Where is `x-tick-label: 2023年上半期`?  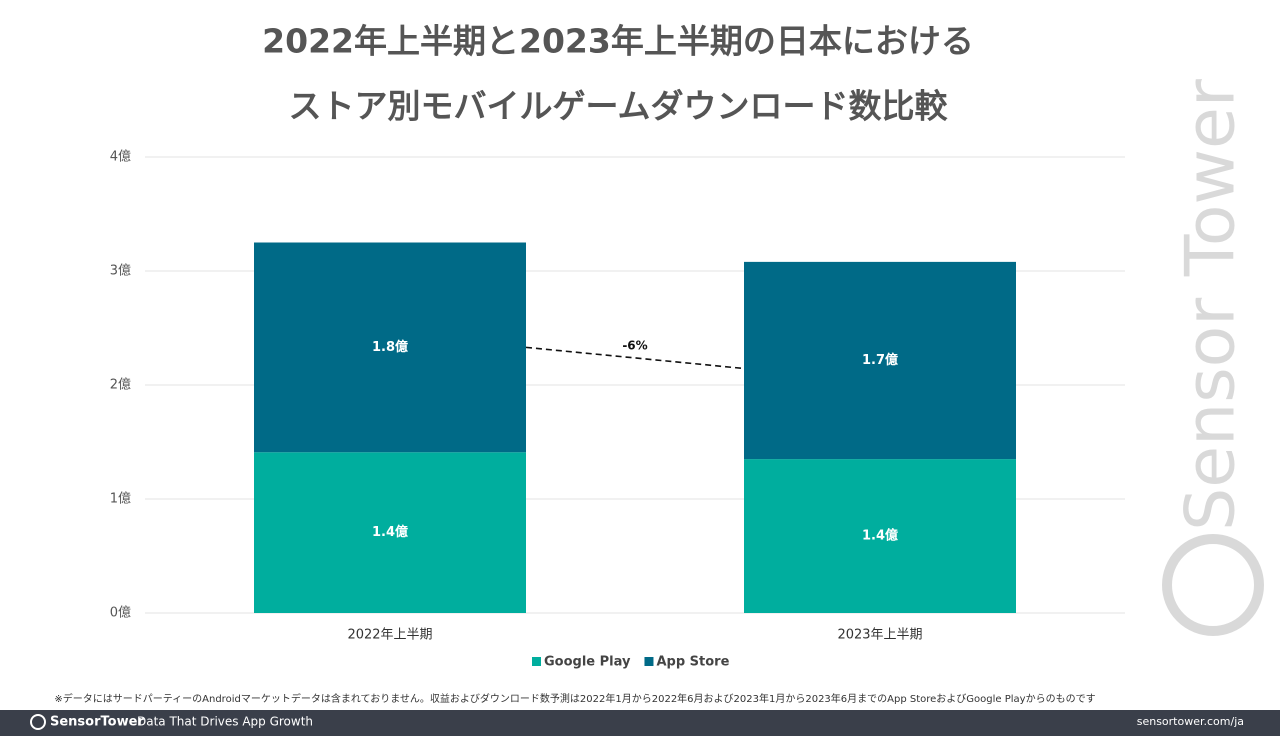
x-tick-label: 2023年上半期 is located at coordinates (879, 635).